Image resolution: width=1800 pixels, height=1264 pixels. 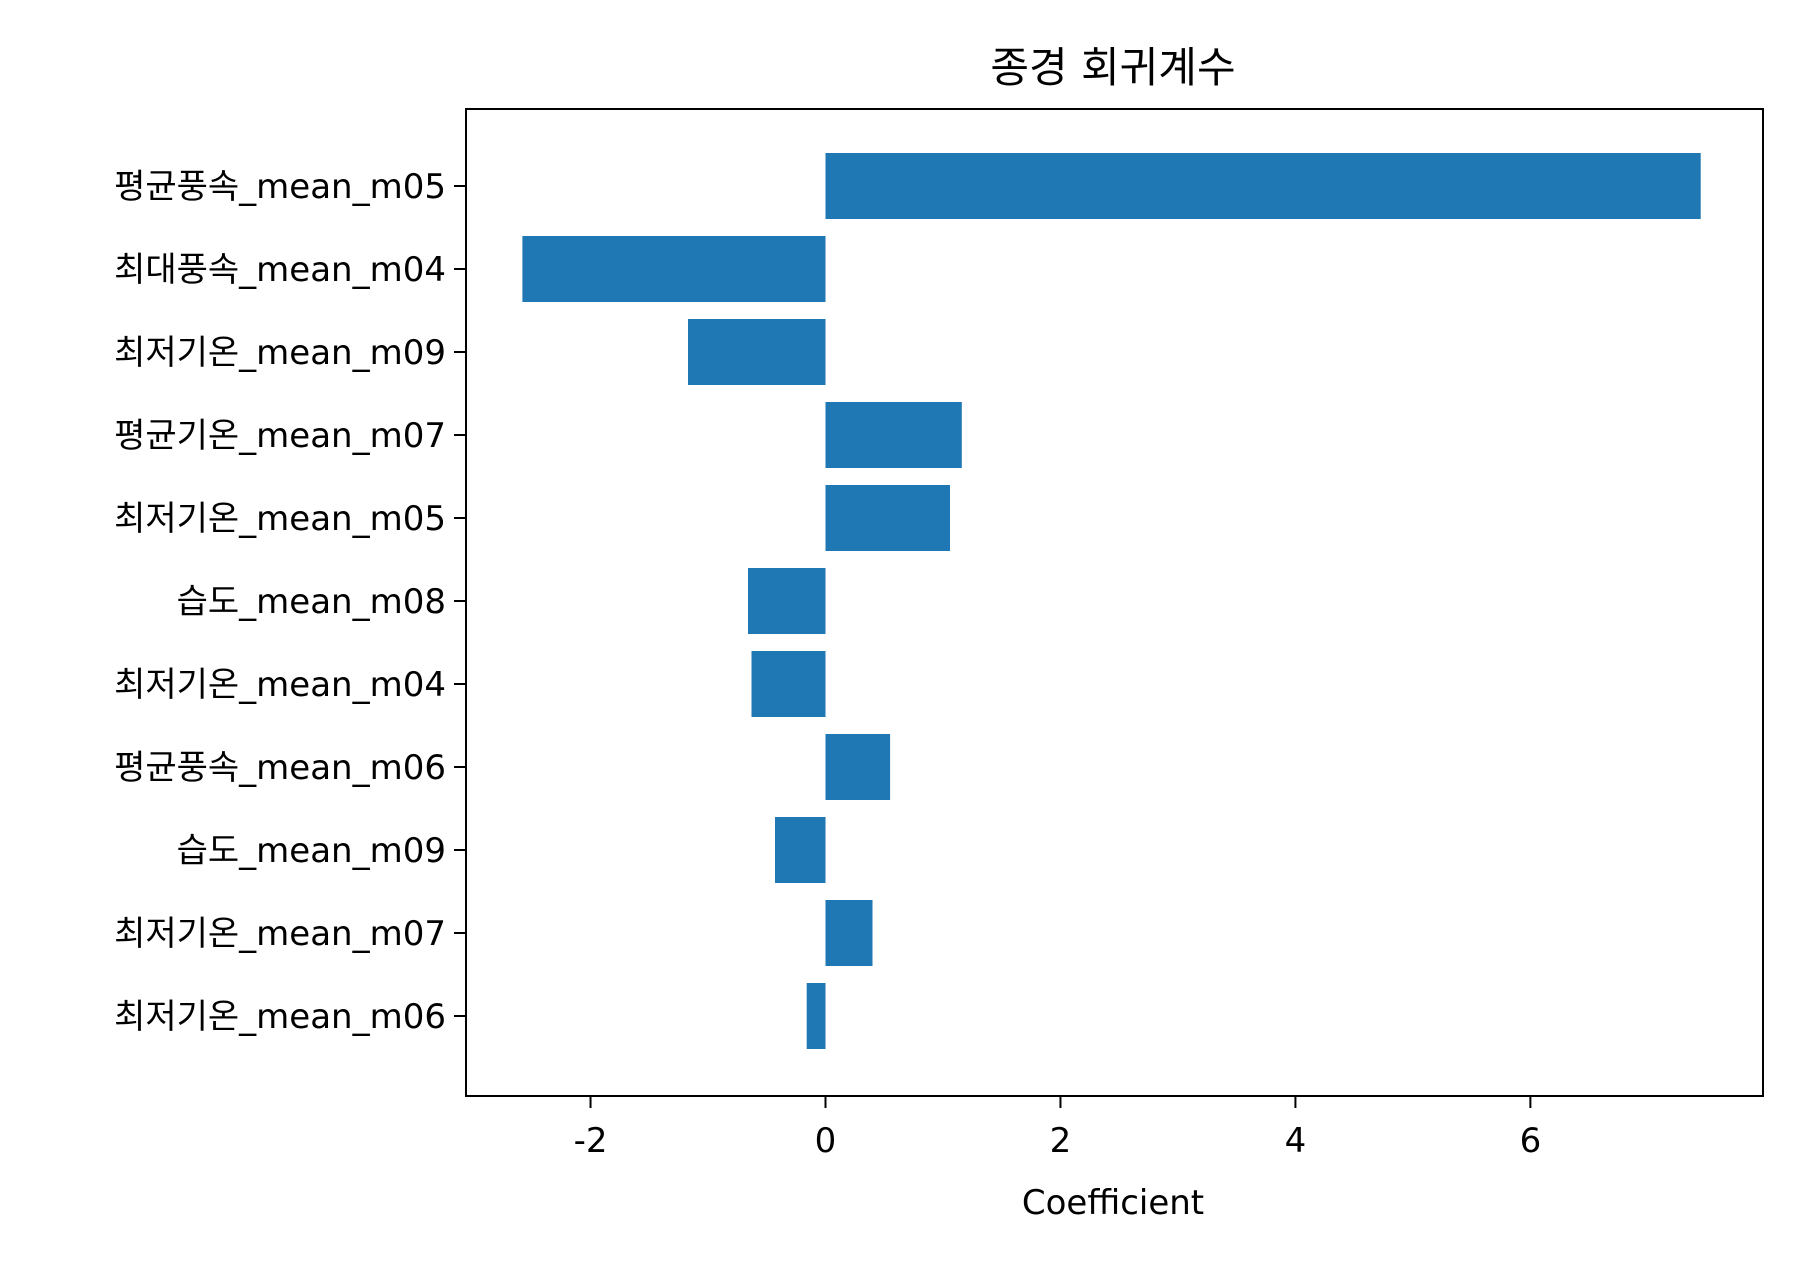 I want to click on y-tick-label: 평균풍속_mean_m05, so click(x=280, y=187).